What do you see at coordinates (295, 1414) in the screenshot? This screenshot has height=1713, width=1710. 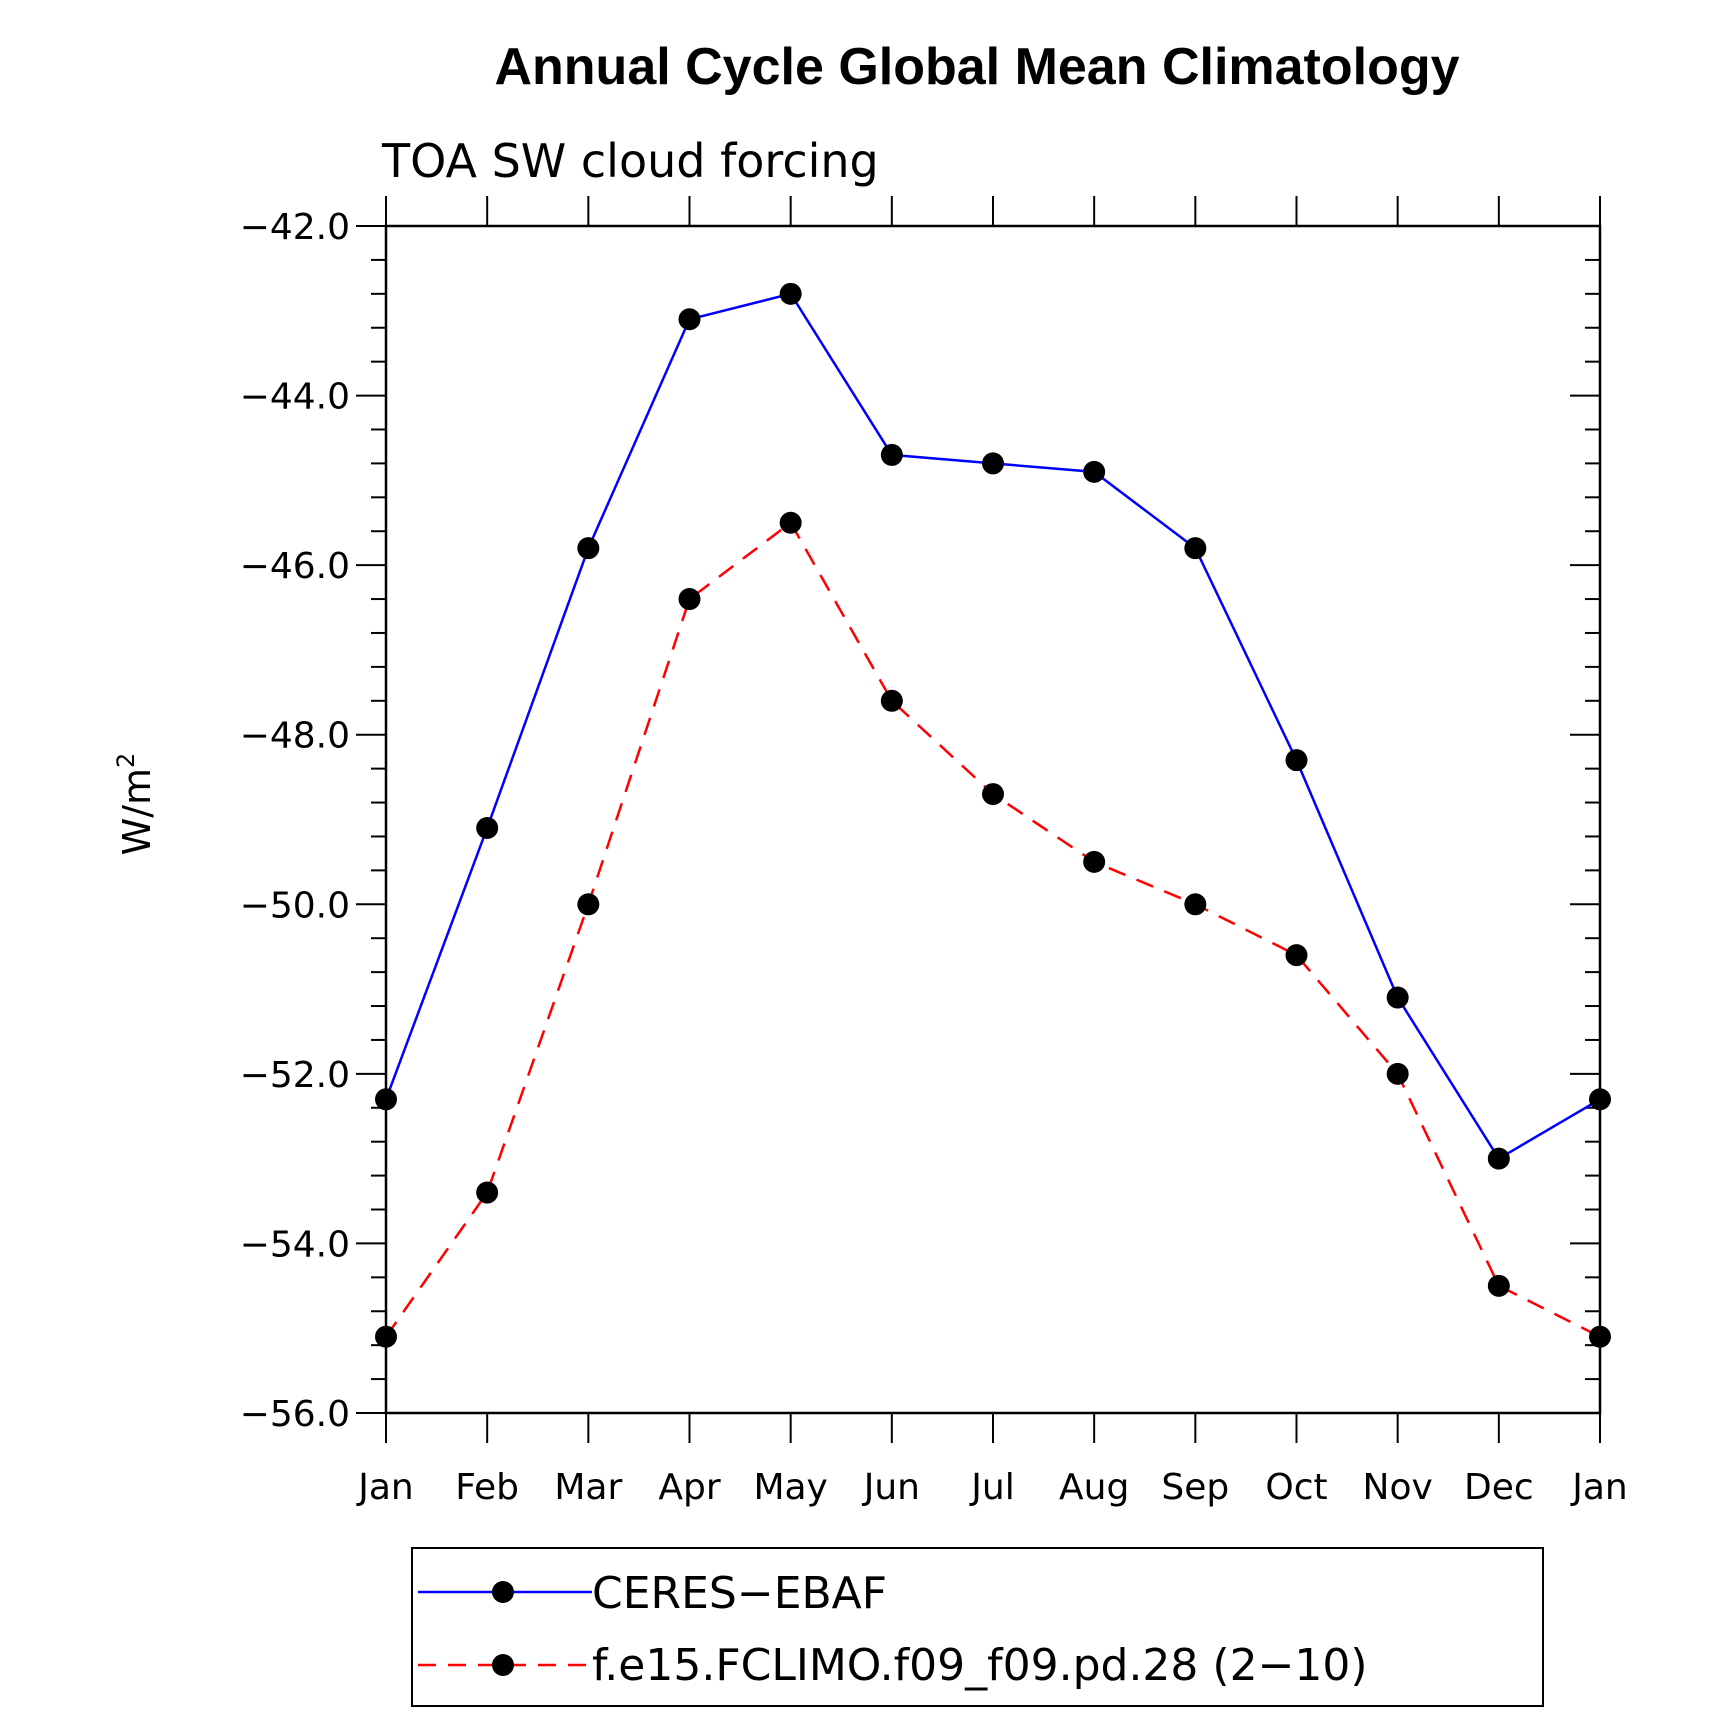 I see `y-tick-label: −56.0` at bounding box center [295, 1414].